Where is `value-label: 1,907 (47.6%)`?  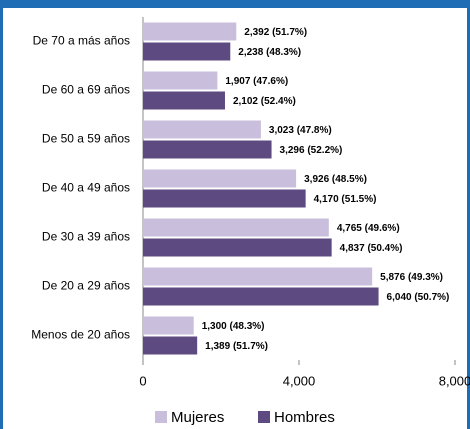
value-label: 1,907 (47.6%) is located at coordinates (256, 81).